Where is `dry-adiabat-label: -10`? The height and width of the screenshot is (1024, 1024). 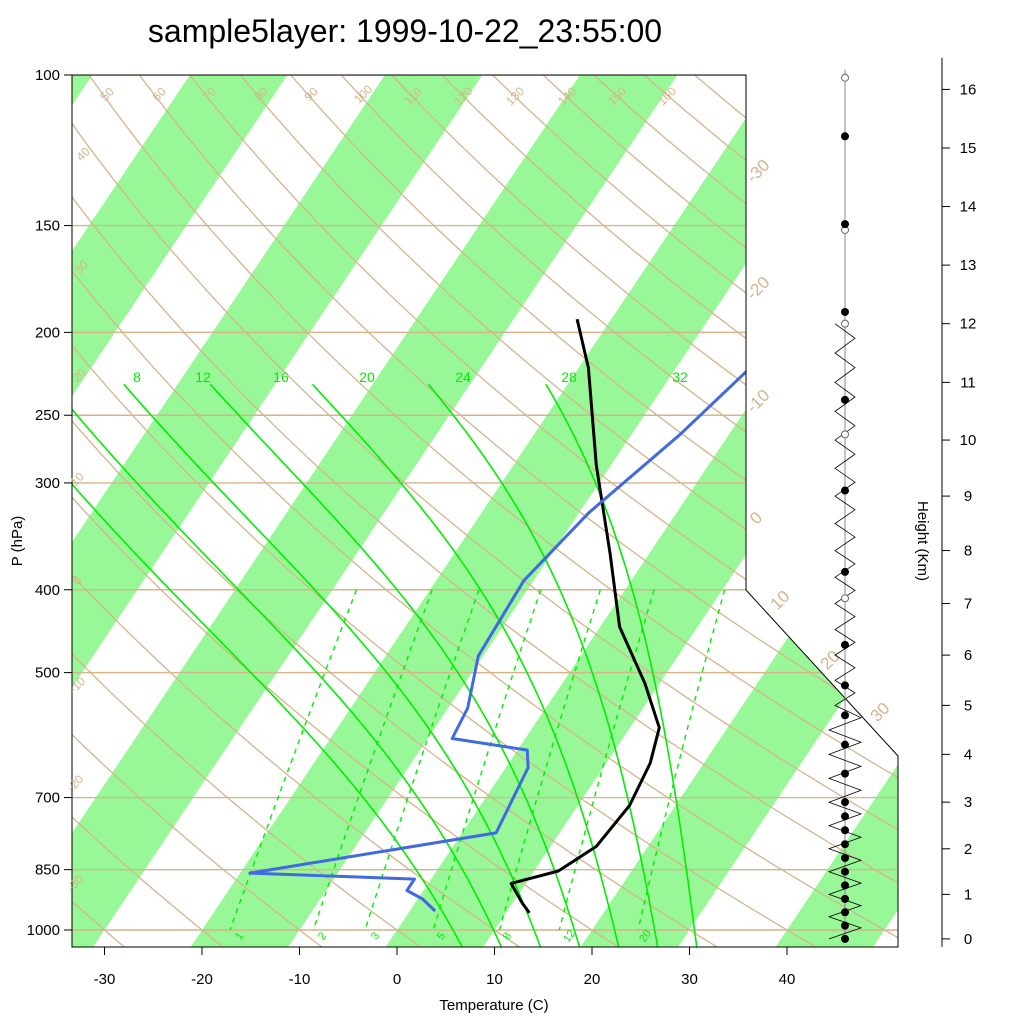 dry-adiabat-label: -10 is located at coordinates (77, 685).